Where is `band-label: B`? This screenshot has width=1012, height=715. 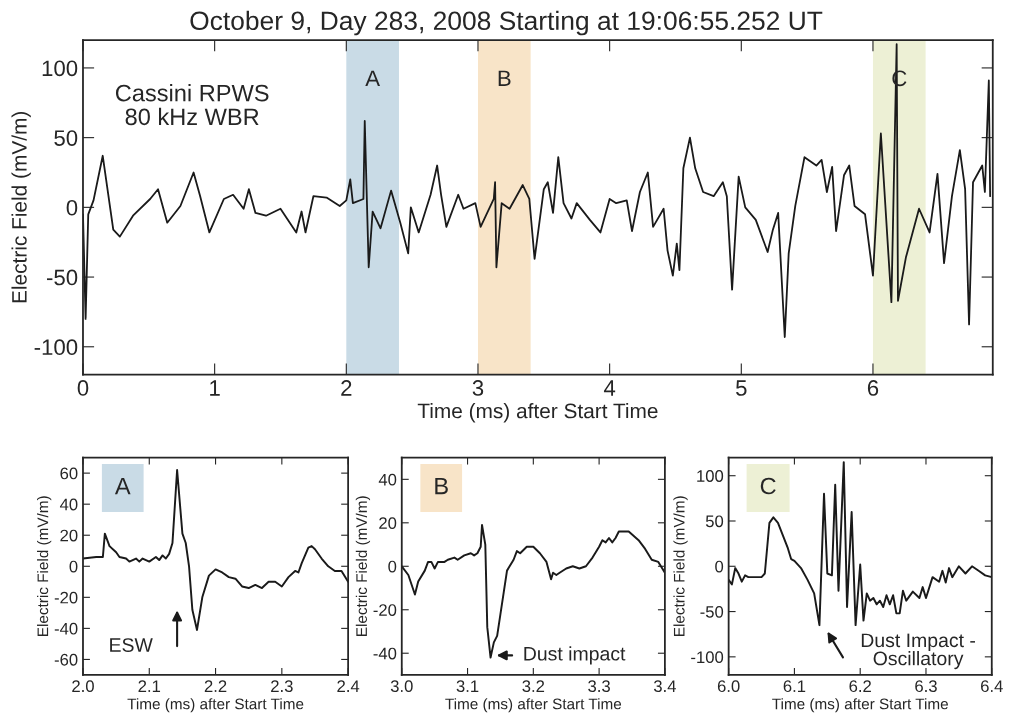
band-label: B is located at coordinates (504, 78).